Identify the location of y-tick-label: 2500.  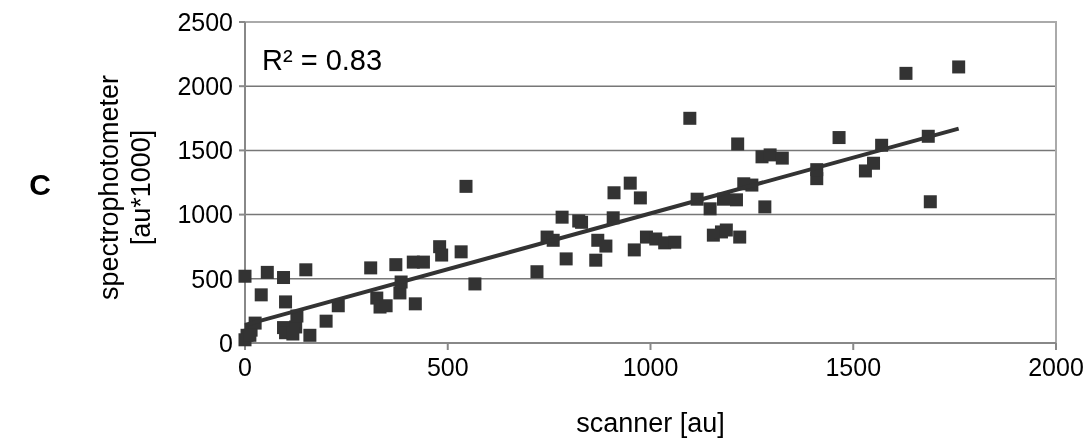
(205, 21).